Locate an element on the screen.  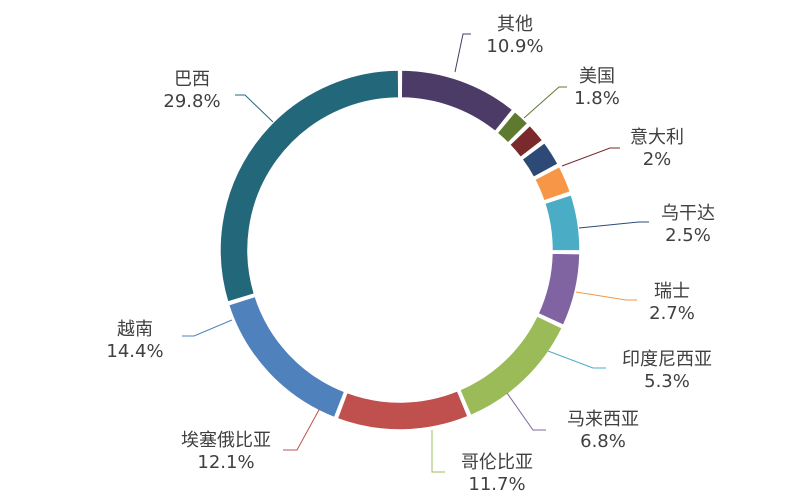
slice-value-7: 11.7% is located at coordinates (496, 484).